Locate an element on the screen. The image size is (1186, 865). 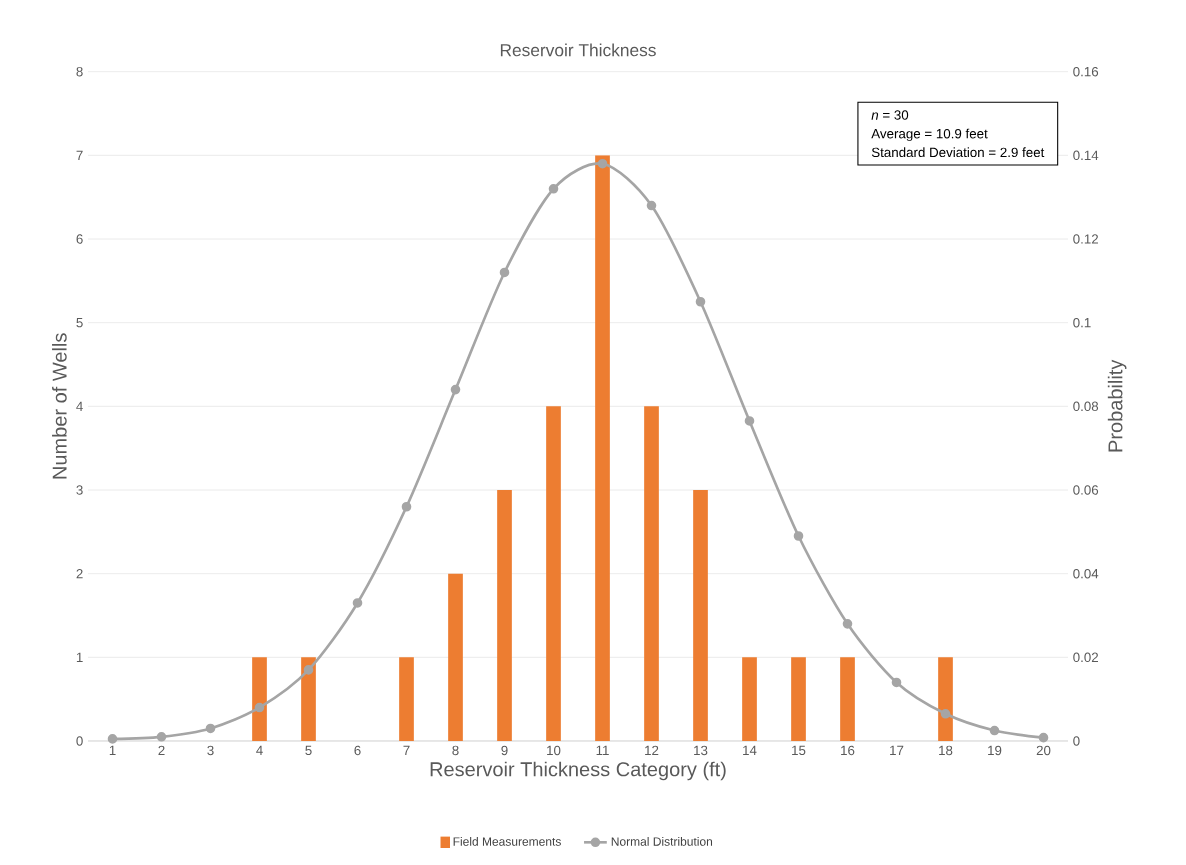
y2-axis-title: Probability is located at coordinates (1117, 405).